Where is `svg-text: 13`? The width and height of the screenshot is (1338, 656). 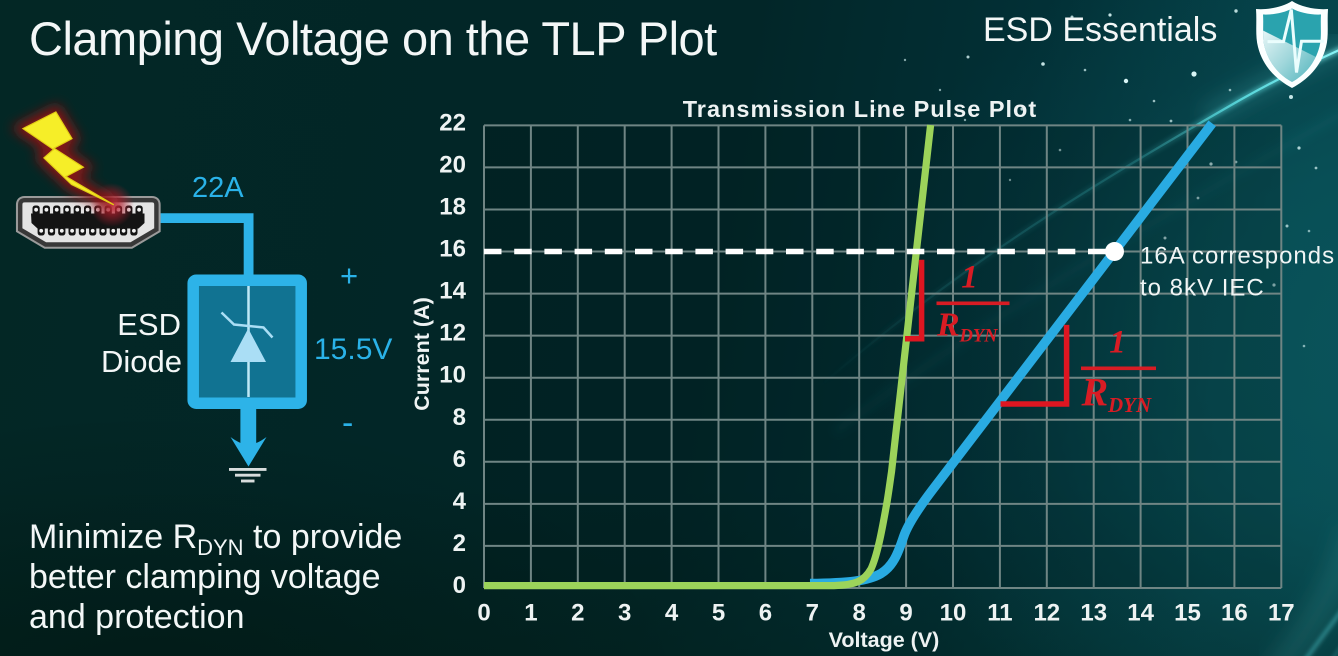 svg-text: 13 is located at coordinates (1093, 613).